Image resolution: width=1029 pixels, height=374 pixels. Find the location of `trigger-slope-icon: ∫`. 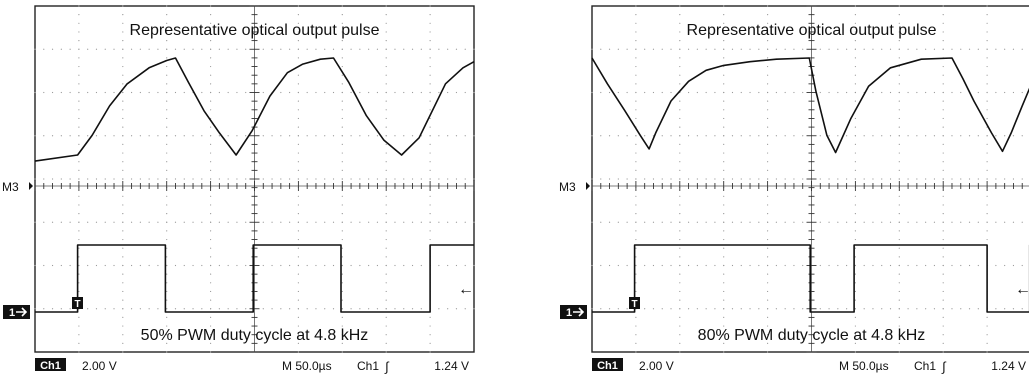

trigger-slope-icon: ∫ is located at coordinates (387, 366).